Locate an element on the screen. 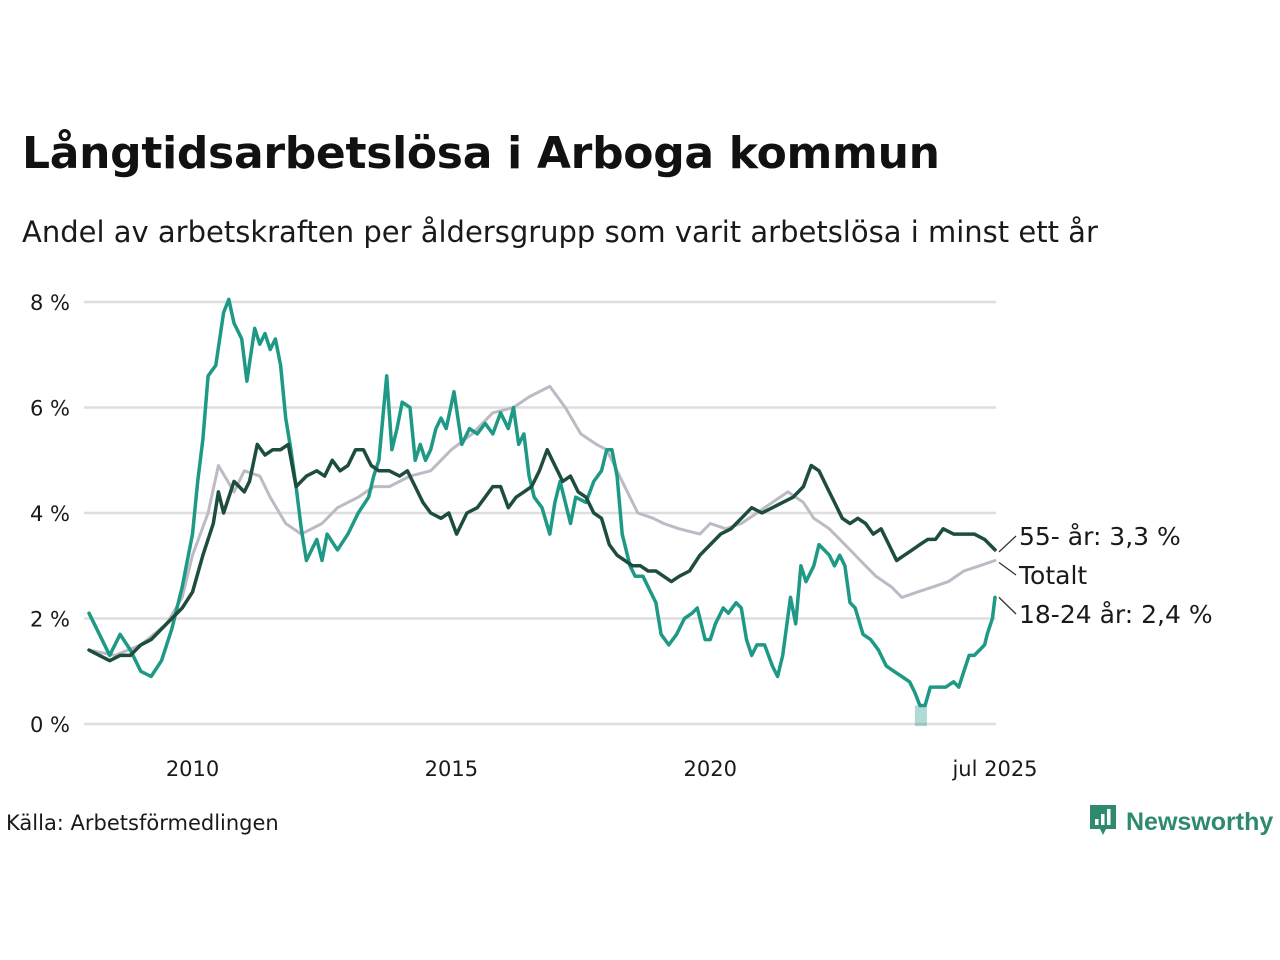 Image resolution: width=1280 pixels, height=960 pixels. bar-chart-icon is located at coordinates (1103, 822).